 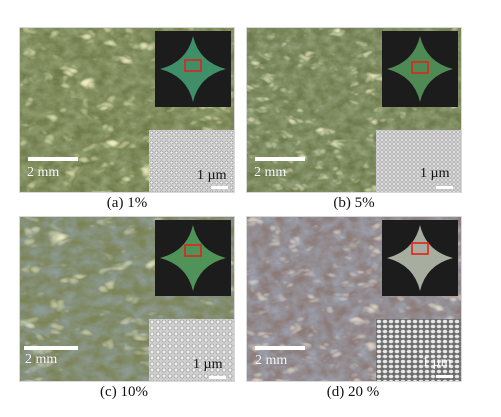 What do you see at coordinates (124, 392) in the screenshot?
I see `panel-caption: (c) 10%` at bounding box center [124, 392].